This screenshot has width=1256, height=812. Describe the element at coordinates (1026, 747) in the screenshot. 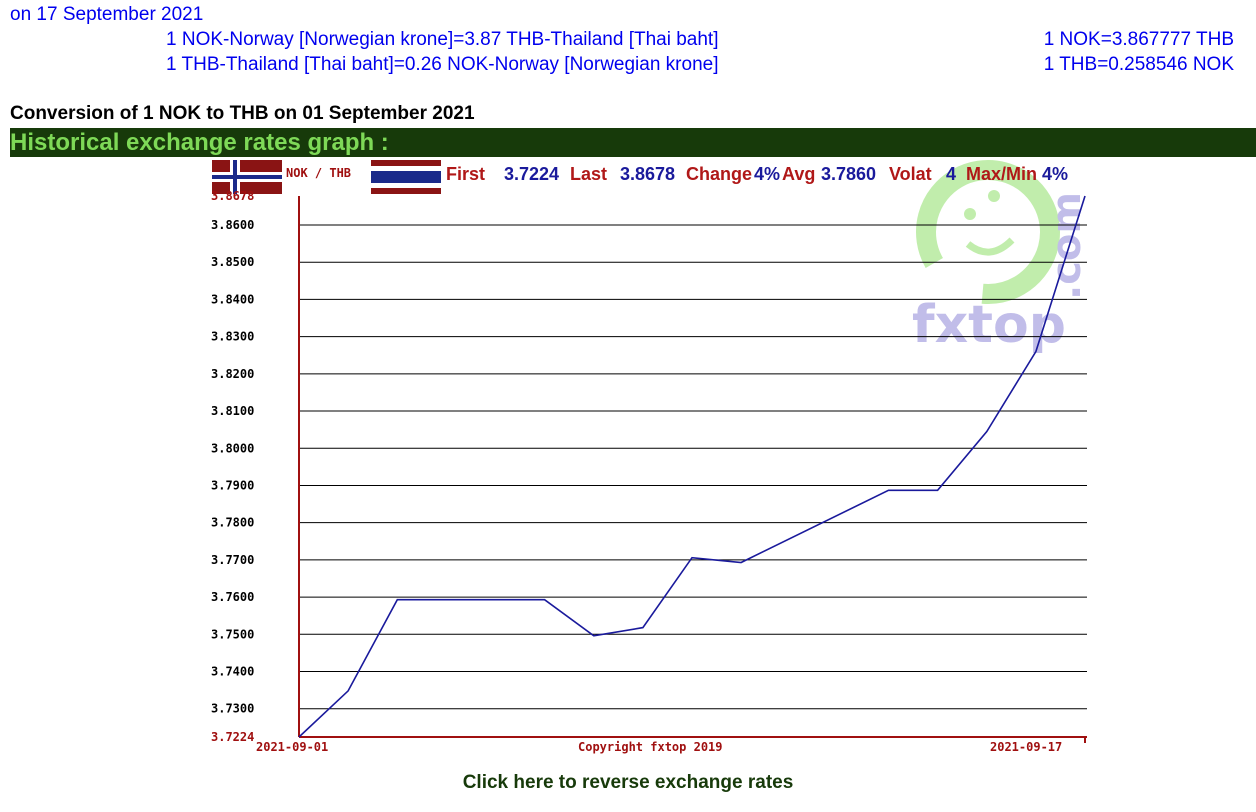

I see `x-end-label: 2021-09-17` at that location.